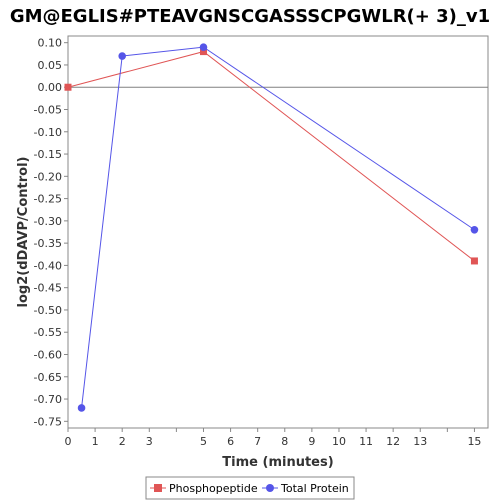 This screenshot has height=500, width=500. What do you see at coordinates (48, 154) in the screenshot?
I see `y-tick-label: -0.15` at bounding box center [48, 154].